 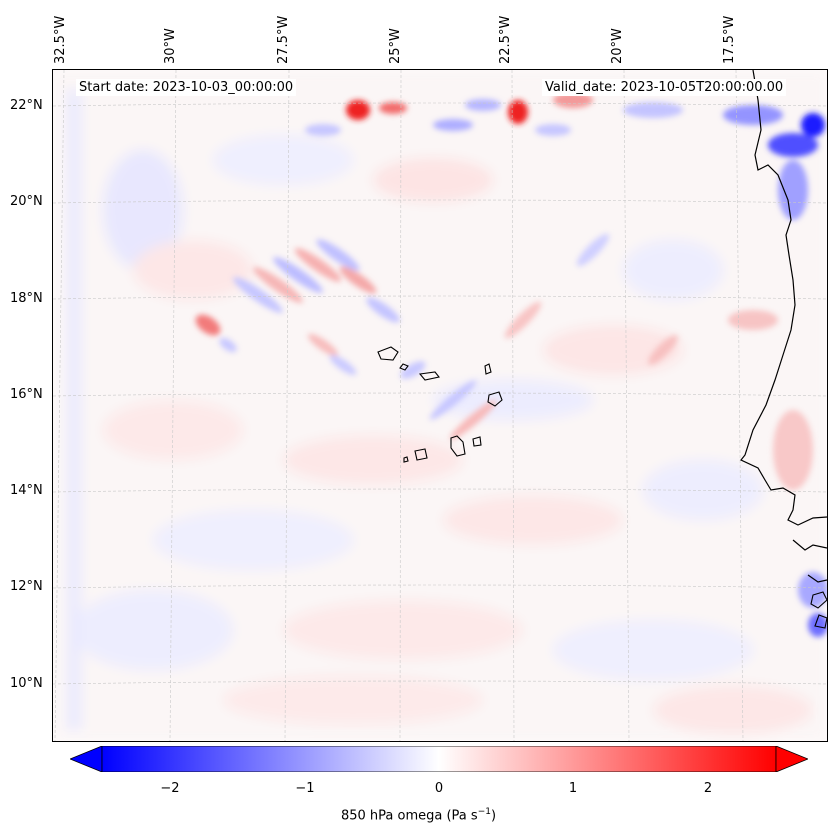 What do you see at coordinates (617, 46) in the screenshot?
I see `lon-label-20w: 20°W` at bounding box center [617, 46].